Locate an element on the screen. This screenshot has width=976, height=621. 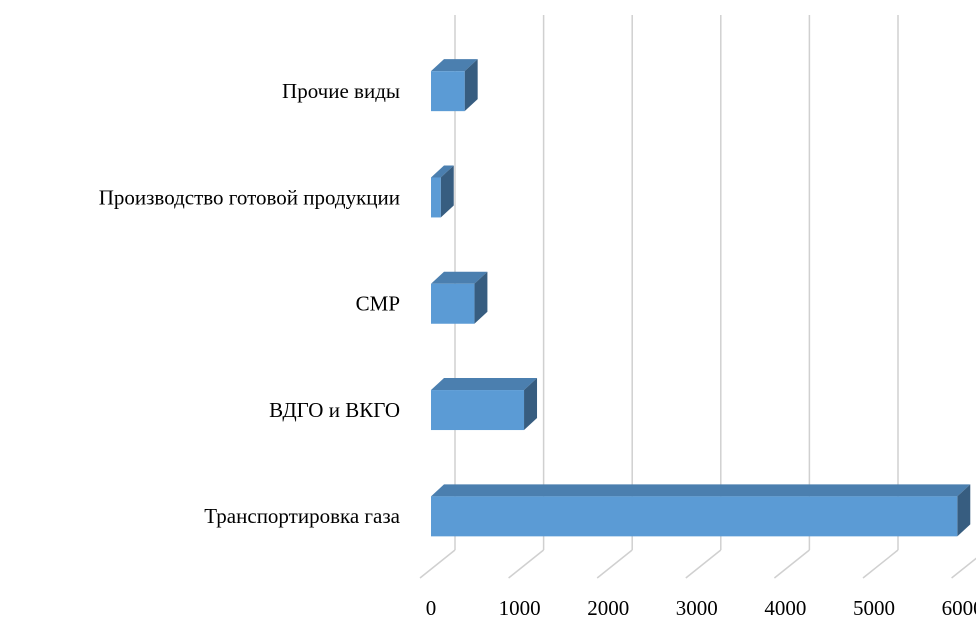
x-tick-label: 6000 is located at coordinates (959, 608).